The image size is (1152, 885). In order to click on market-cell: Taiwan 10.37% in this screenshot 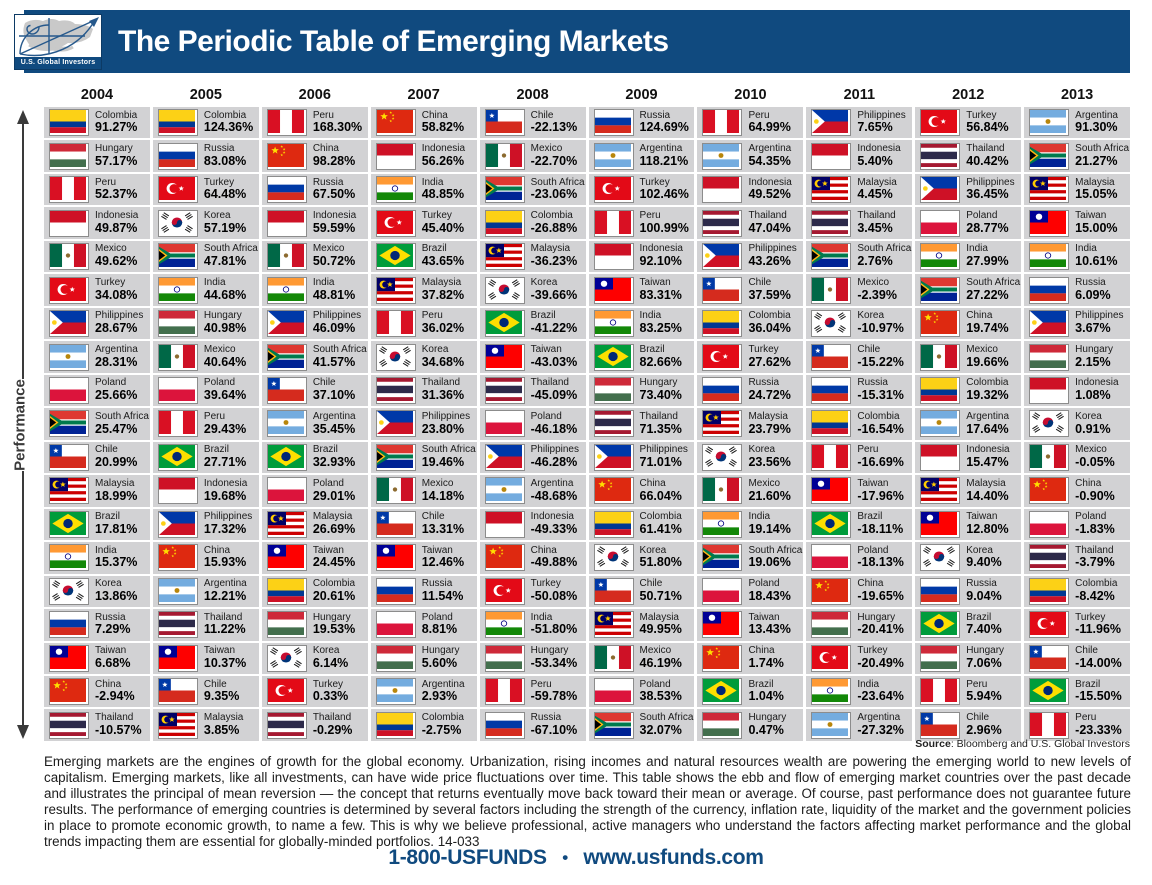, I will do `click(205, 658)`.